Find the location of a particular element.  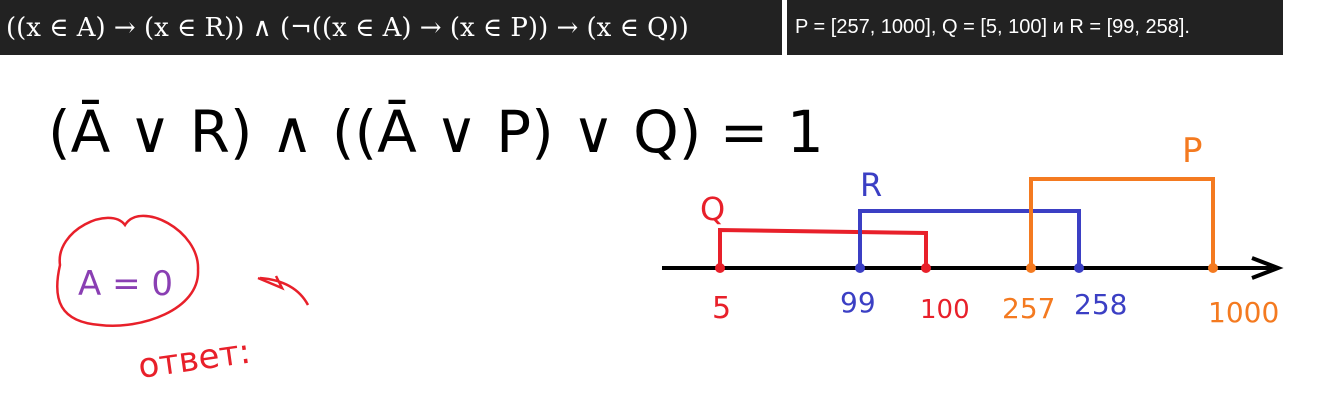

answer-circle-outline is located at coordinates (127, 270).